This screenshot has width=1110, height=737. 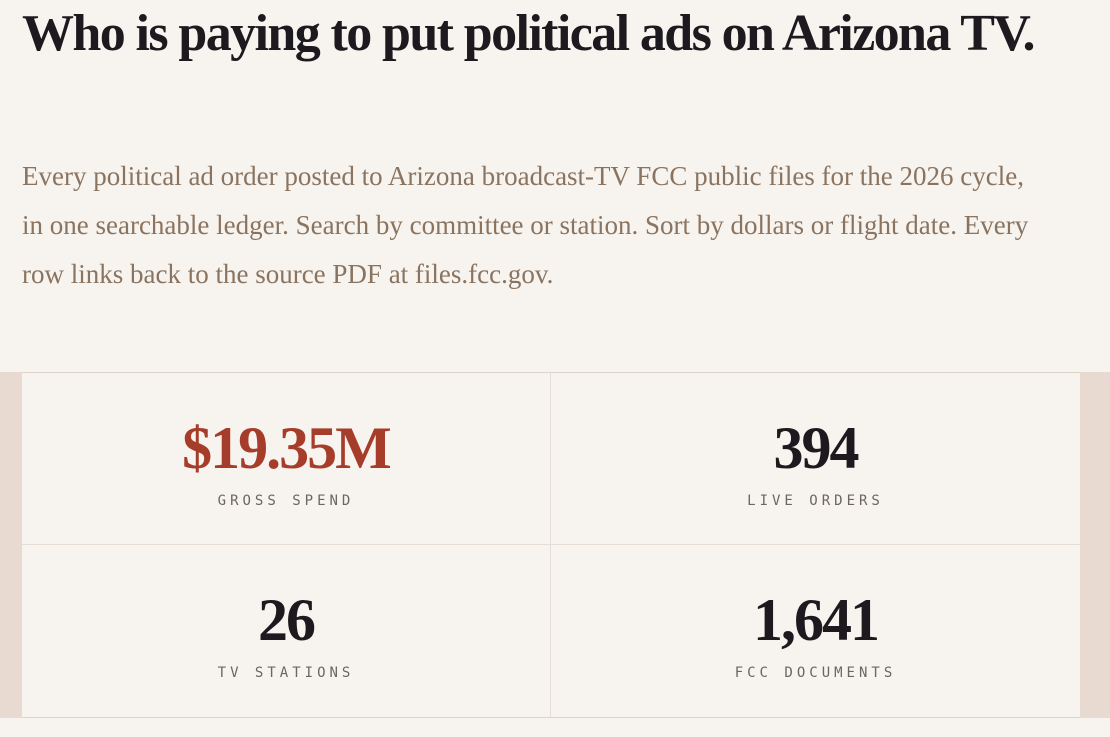 I want to click on stat-label: GROSS SPEND, so click(x=286, y=500).